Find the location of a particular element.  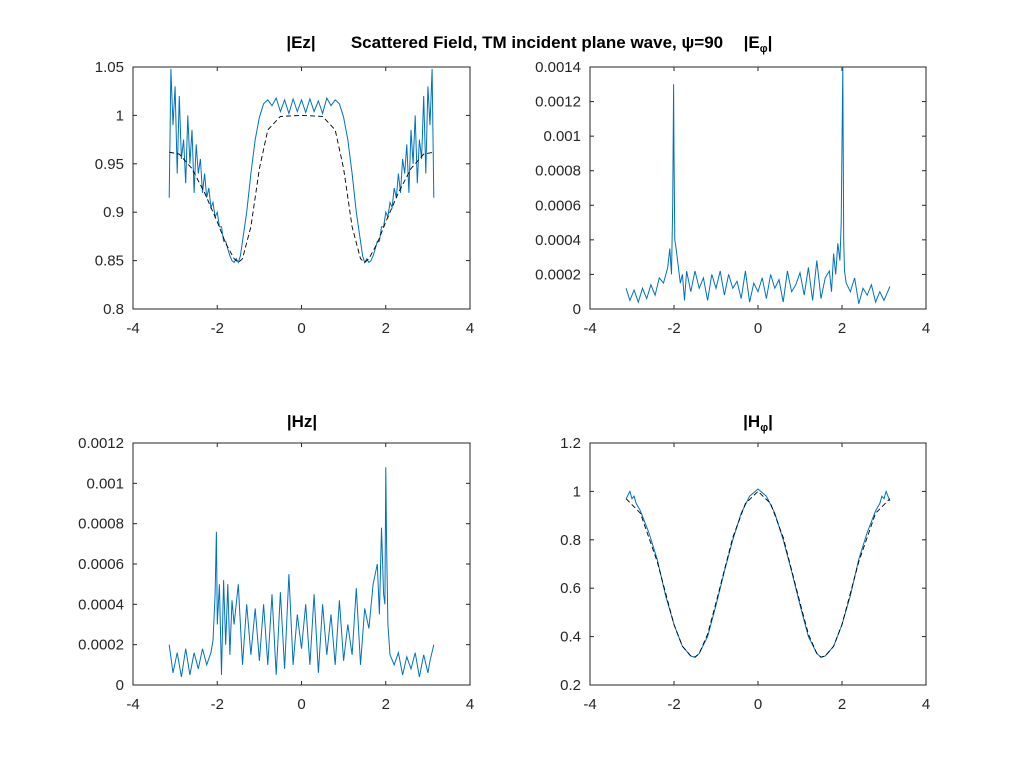

panel-4: -4 -2 0 2 4 0.2 0.4 0.6 0.8 1 1.2 |Hφ| is located at coordinates (745, 562).